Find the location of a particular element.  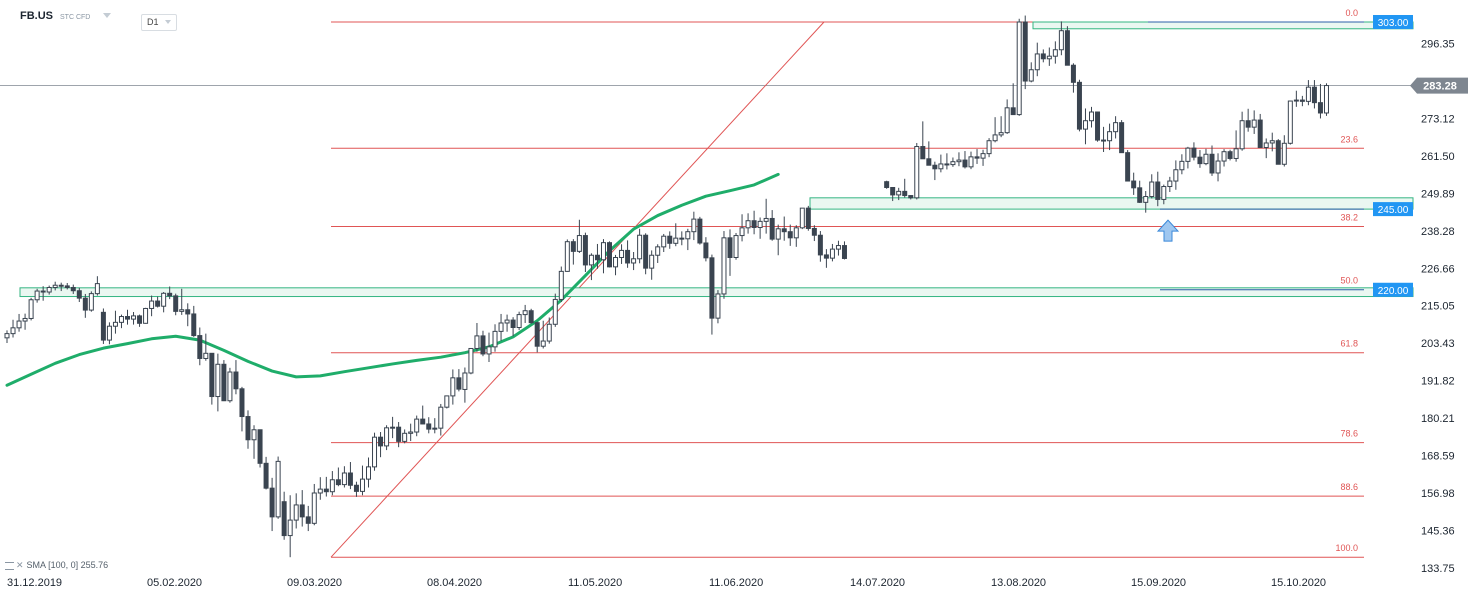

up-arrow-icon is located at coordinates (1168, 230).